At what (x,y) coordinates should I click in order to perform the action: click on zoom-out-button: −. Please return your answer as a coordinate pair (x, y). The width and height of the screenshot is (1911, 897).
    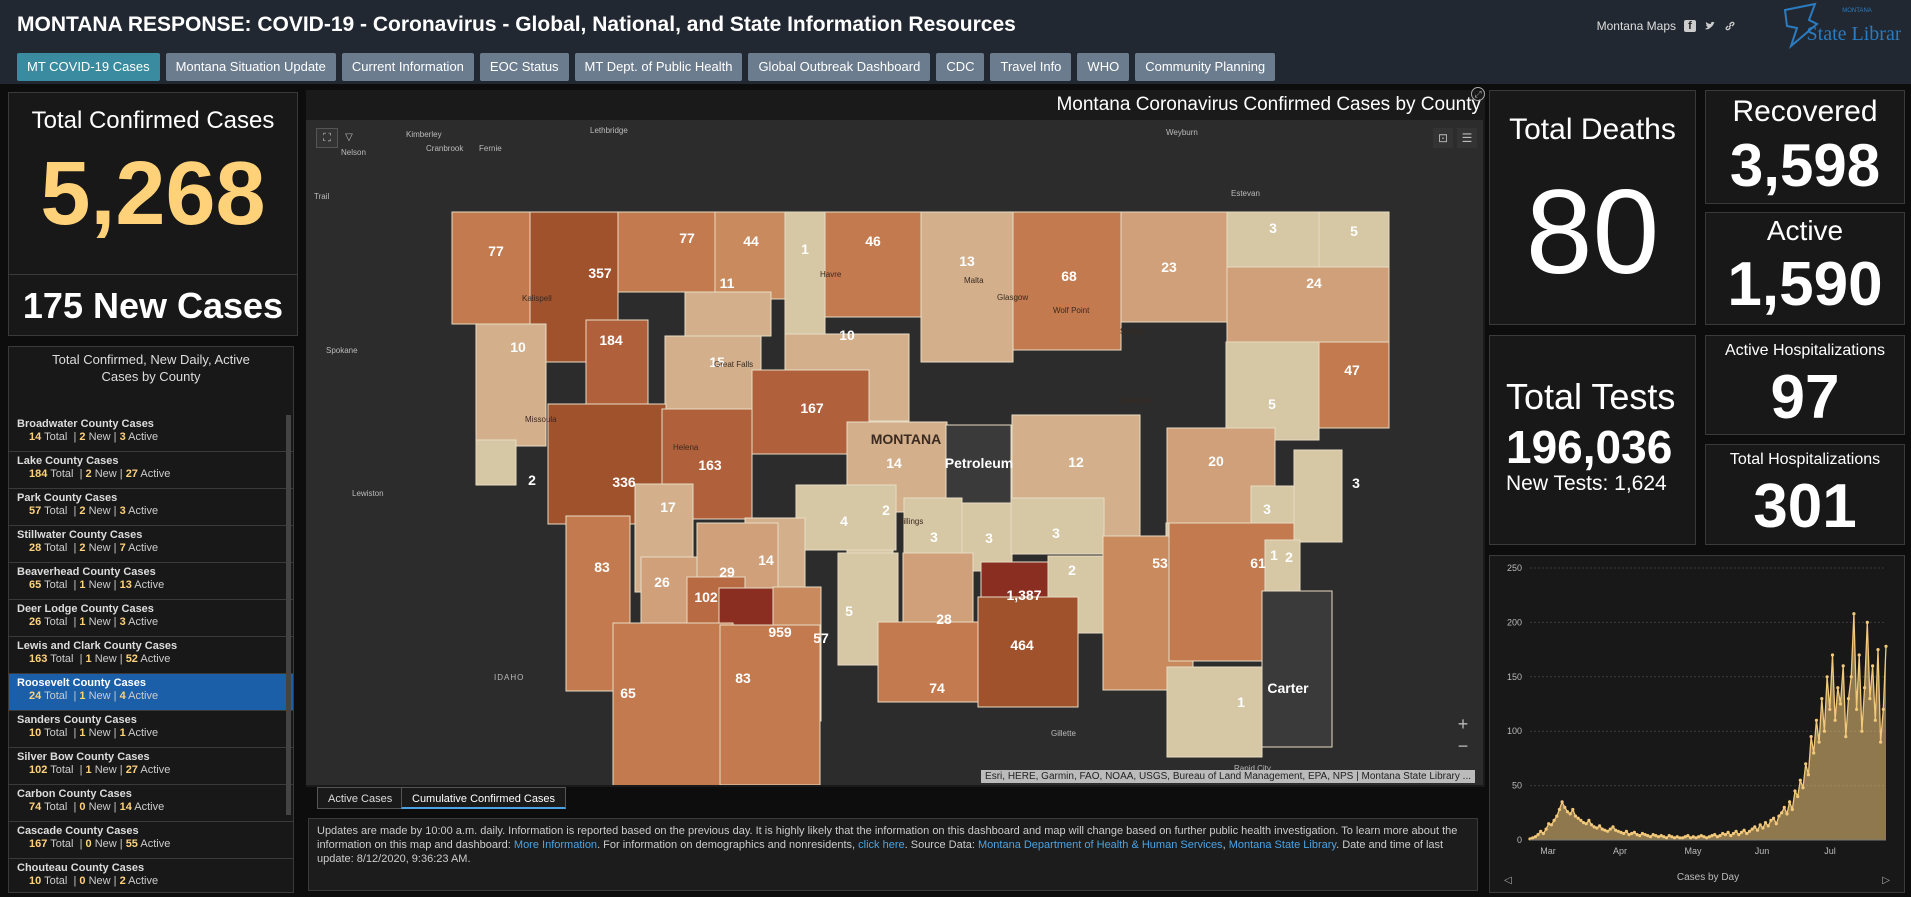
    Looking at the image, I should click on (1463, 746).